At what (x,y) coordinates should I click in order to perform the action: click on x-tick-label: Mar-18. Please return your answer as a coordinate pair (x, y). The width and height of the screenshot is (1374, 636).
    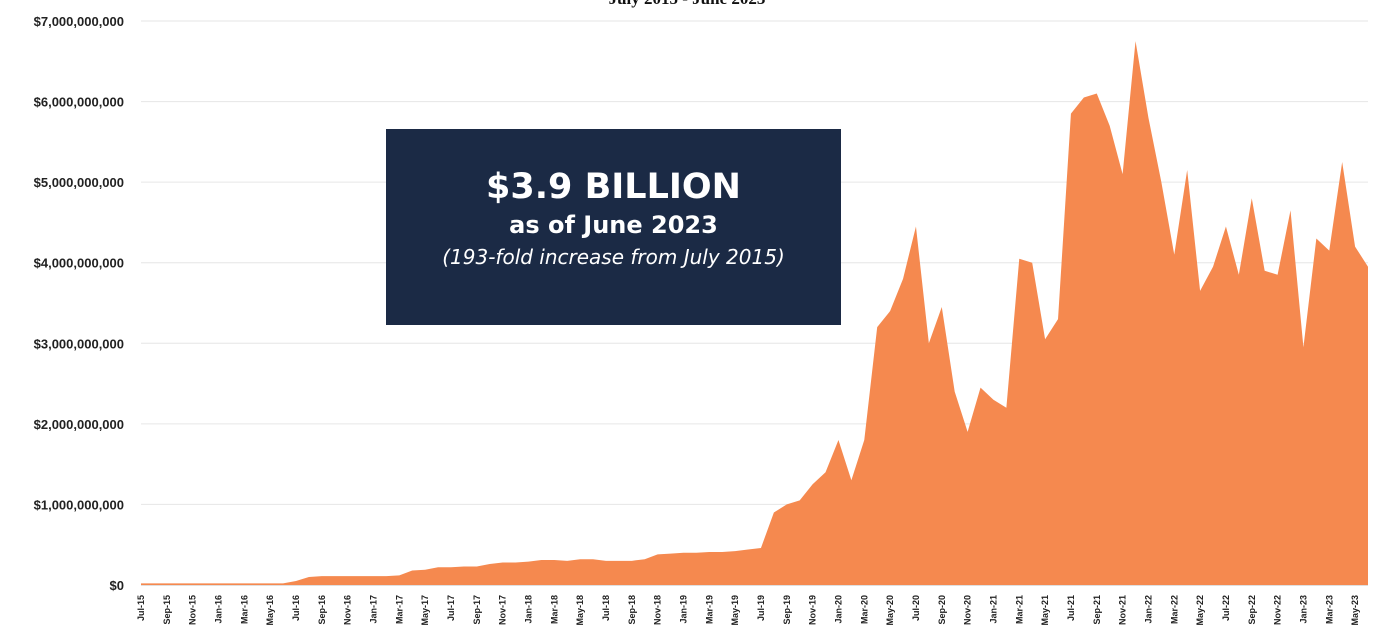
    Looking at the image, I should click on (554, 609).